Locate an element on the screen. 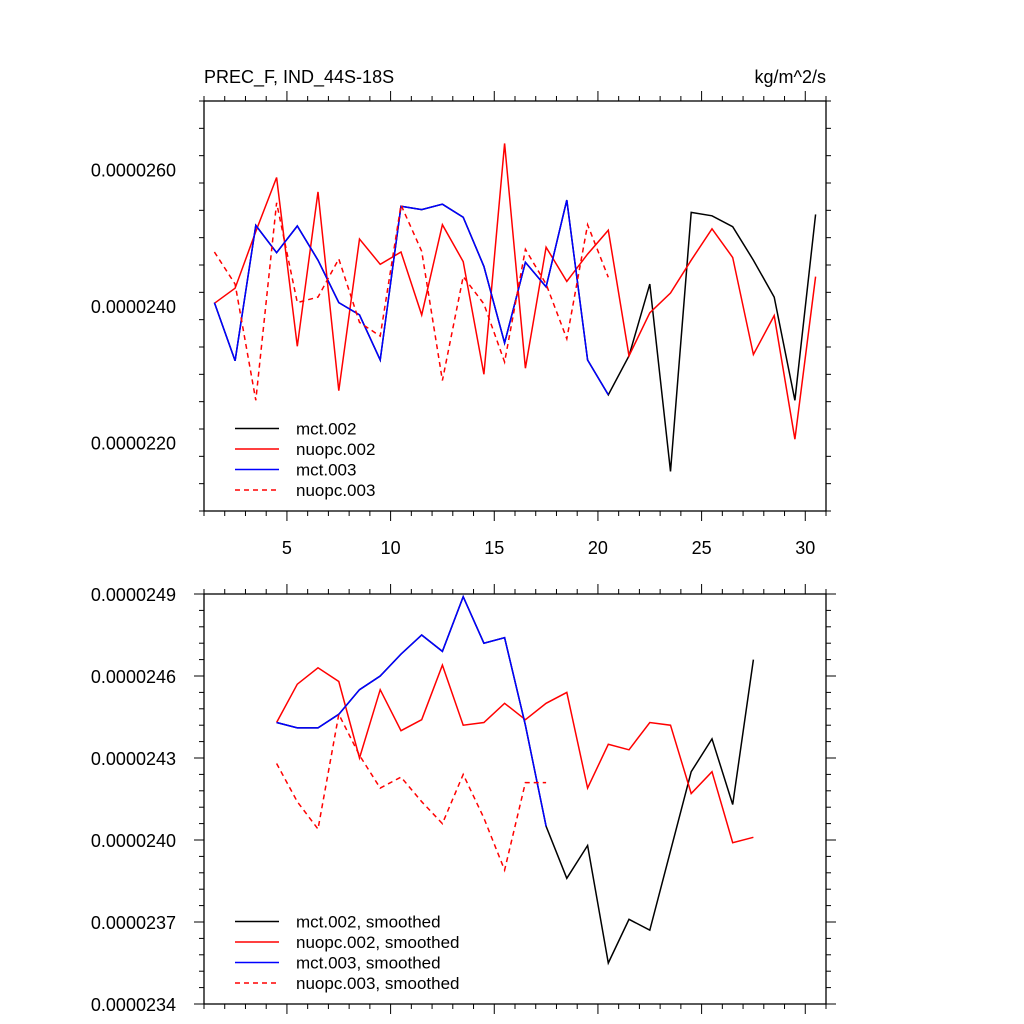 The height and width of the screenshot is (1024, 1024). y-tick-label: 0.0000260 is located at coordinates (133, 170).